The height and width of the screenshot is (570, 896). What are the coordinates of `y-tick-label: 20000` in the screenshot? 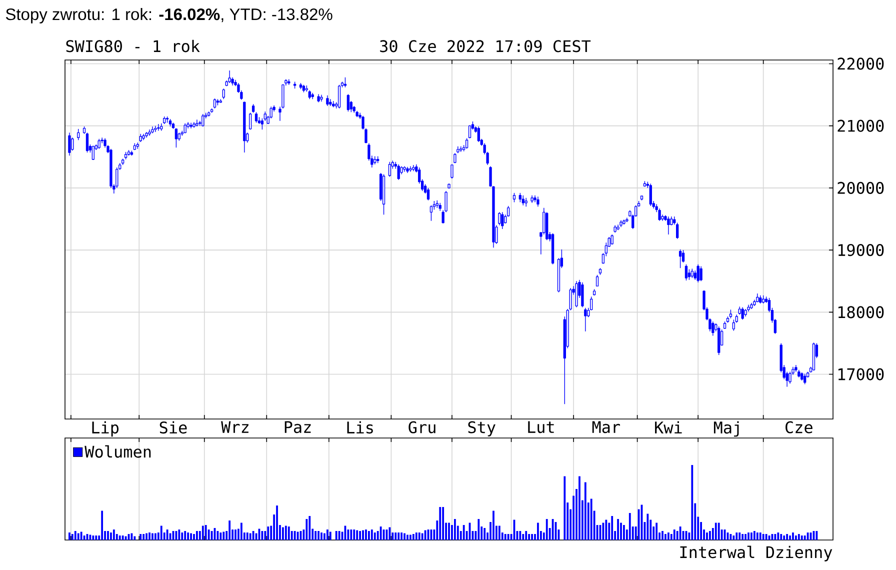 It's located at (861, 188).